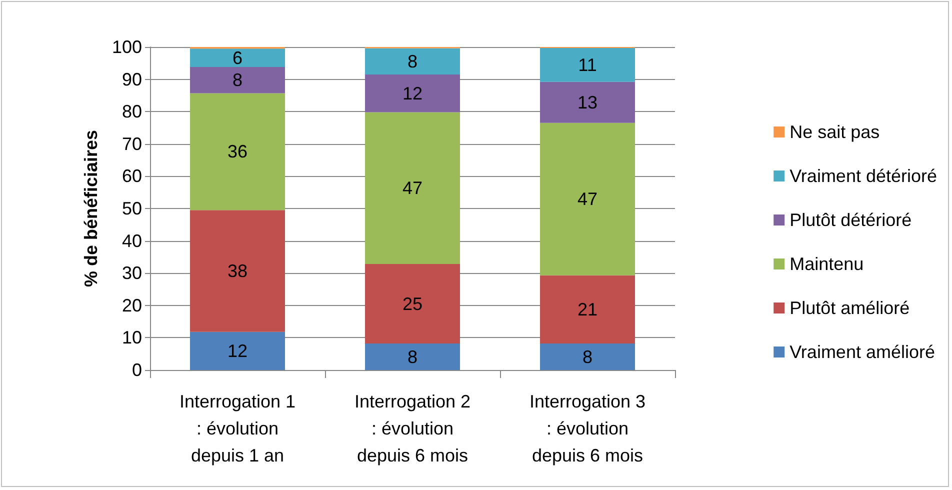  I want to click on x-tick-label: Interrogation 2 : évolution depuis 6 mois, so click(412, 429).